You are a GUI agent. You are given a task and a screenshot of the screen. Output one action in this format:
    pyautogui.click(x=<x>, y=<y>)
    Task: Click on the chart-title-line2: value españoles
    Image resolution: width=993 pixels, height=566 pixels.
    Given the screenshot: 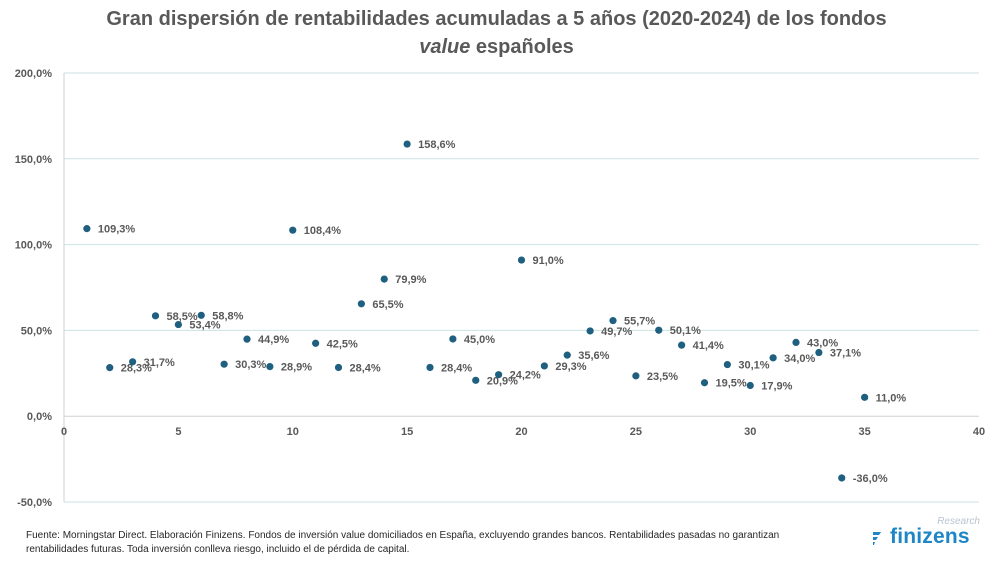 What is the action you would take?
    pyautogui.click(x=496, y=47)
    